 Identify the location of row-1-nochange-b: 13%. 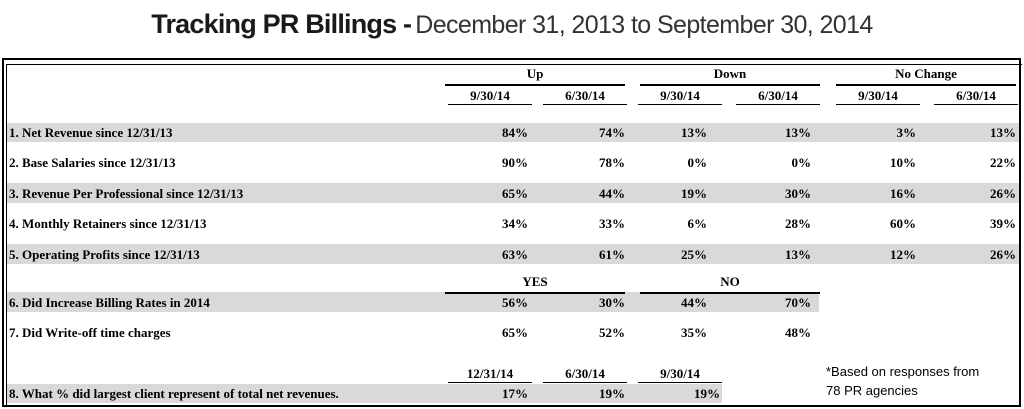
(1003, 132).